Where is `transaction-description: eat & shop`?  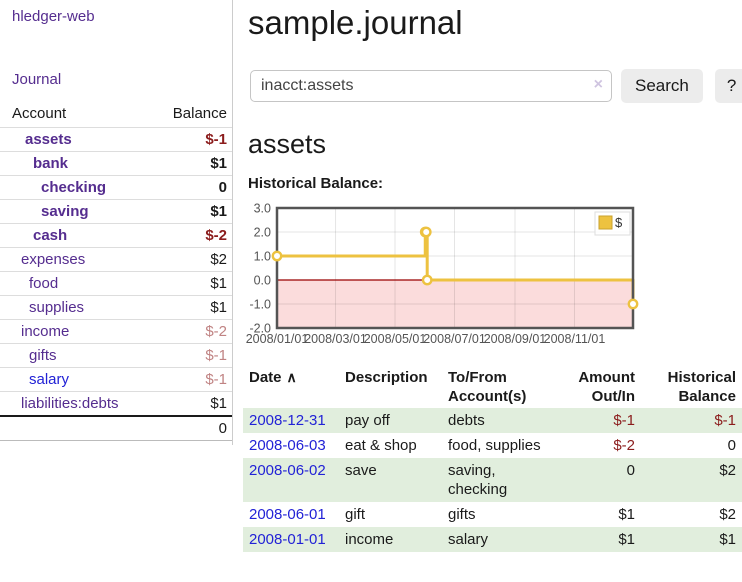
transaction-description: eat & shop is located at coordinates (381, 445).